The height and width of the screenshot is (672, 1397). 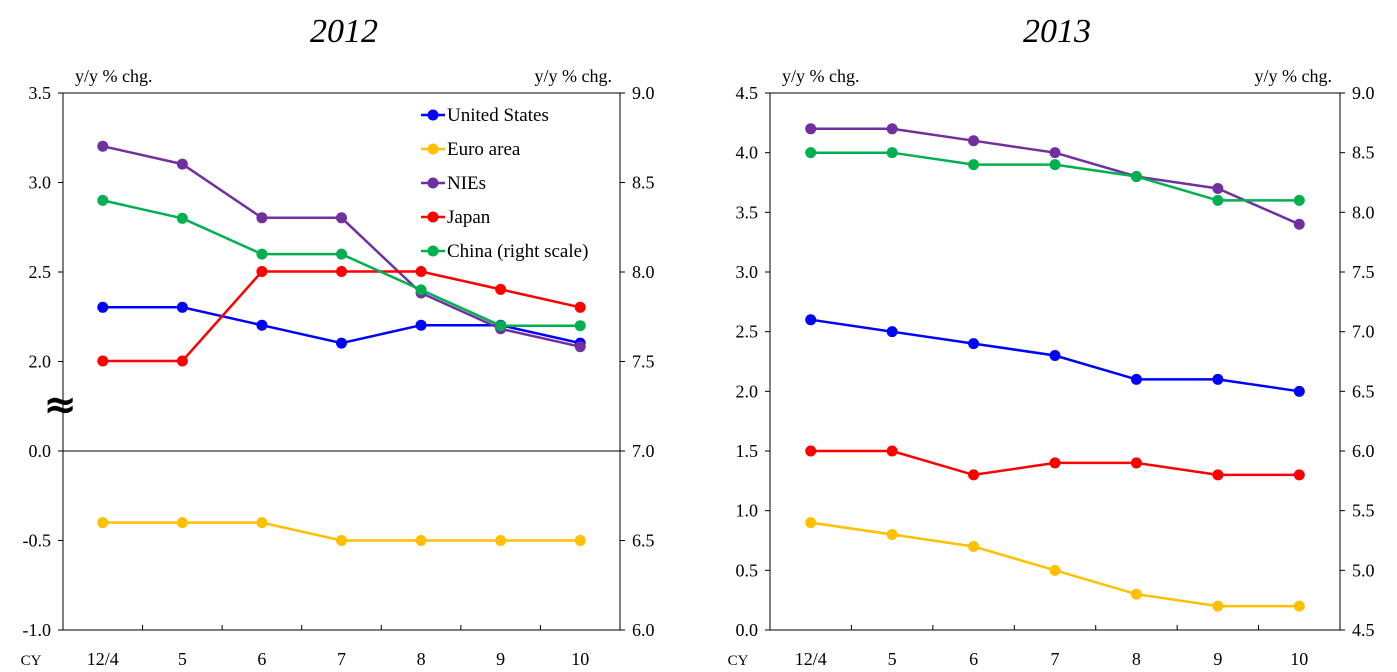 What do you see at coordinates (40, 183) in the screenshot?
I see `left-tick-label: 3.0` at bounding box center [40, 183].